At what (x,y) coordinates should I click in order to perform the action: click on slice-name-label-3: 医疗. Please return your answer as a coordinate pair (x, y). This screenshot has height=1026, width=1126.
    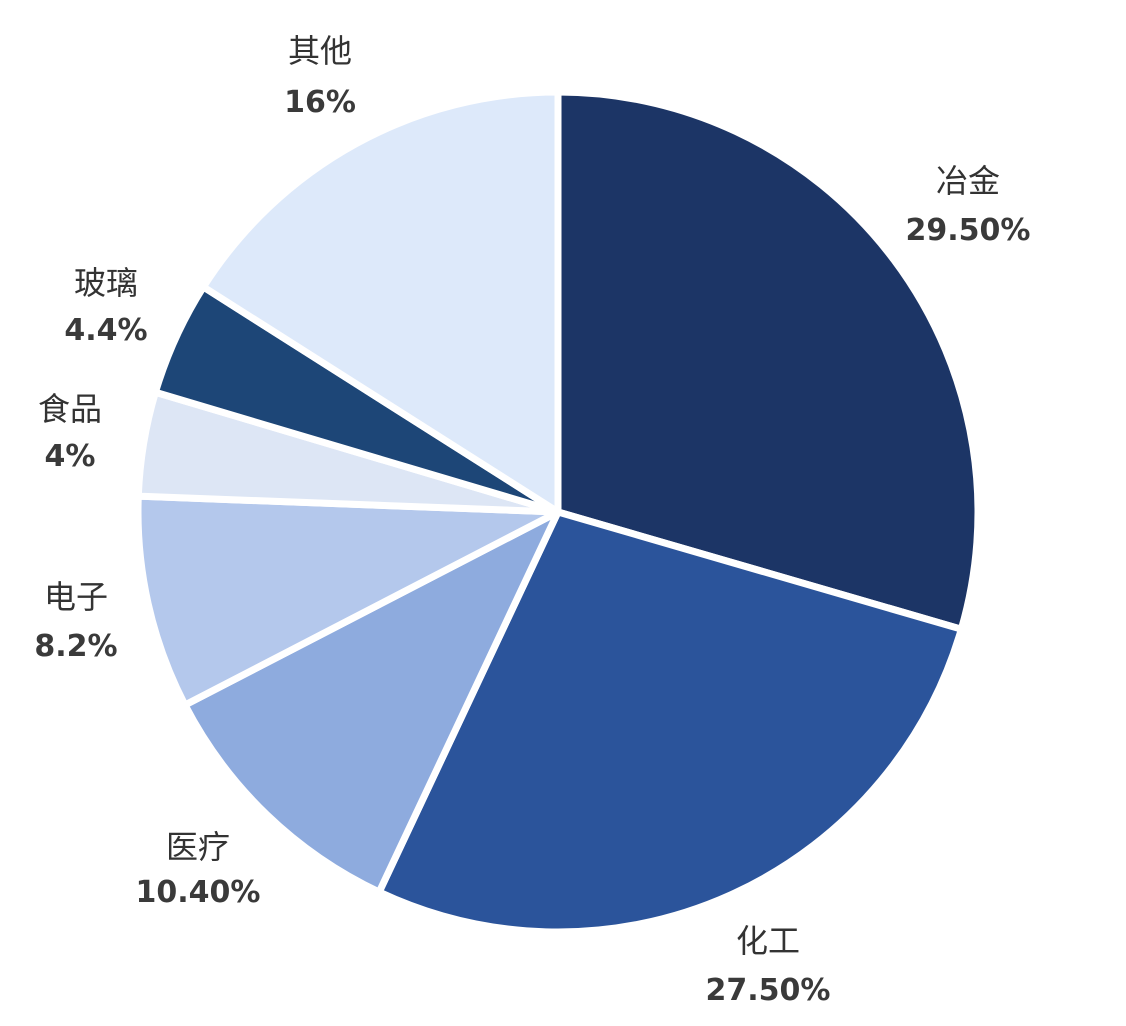
    Looking at the image, I should click on (198, 847).